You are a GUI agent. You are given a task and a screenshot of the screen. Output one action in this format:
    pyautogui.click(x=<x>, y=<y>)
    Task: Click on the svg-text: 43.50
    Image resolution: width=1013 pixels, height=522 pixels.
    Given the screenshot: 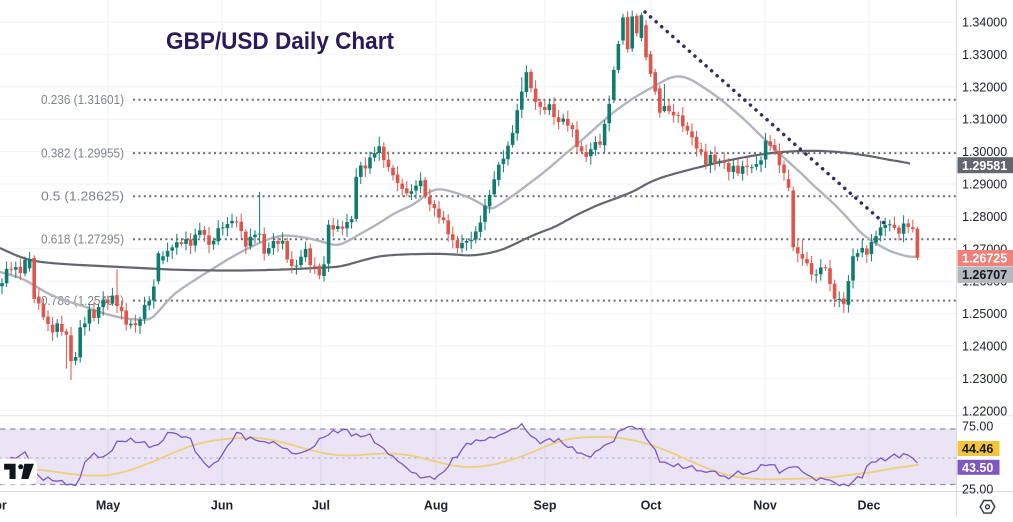 What is the action you would take?
    pyautogui.click(x=977, y=468)
    